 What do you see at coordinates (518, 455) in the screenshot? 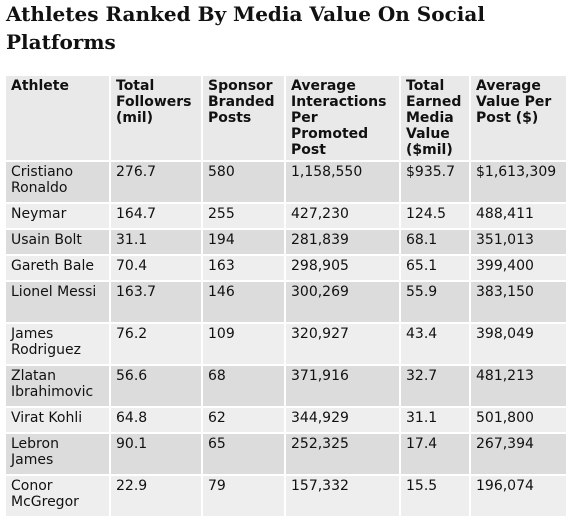
I see `cell-average-value-per-post: 267,394` at bounding box center [518, 455].